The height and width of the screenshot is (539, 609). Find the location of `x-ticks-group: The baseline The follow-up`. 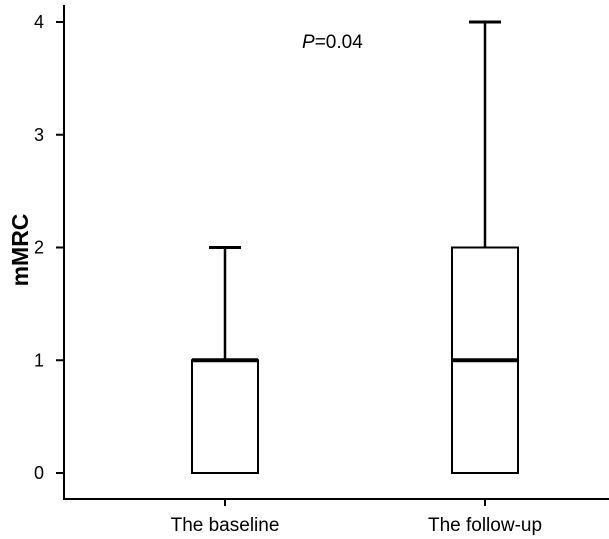

x-ticks-group: The baseline The follow-up is located at coordinates (356, 517).